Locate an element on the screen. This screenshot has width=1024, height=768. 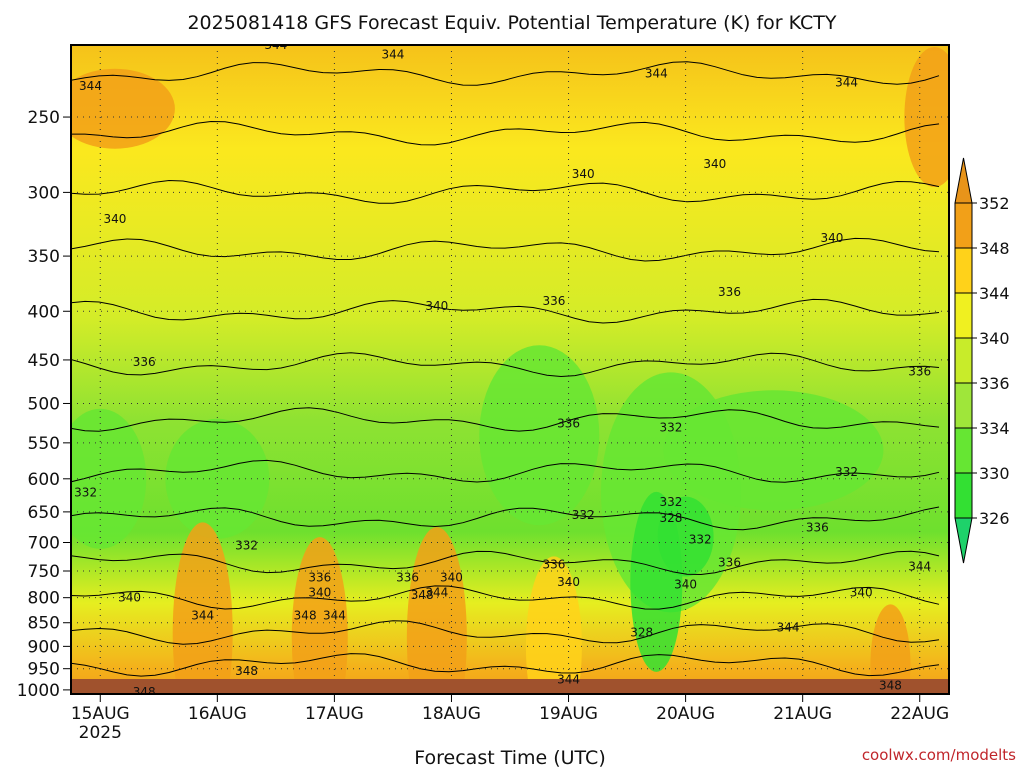
x-tick-year: 2025 is located at coordinates (100, 733).